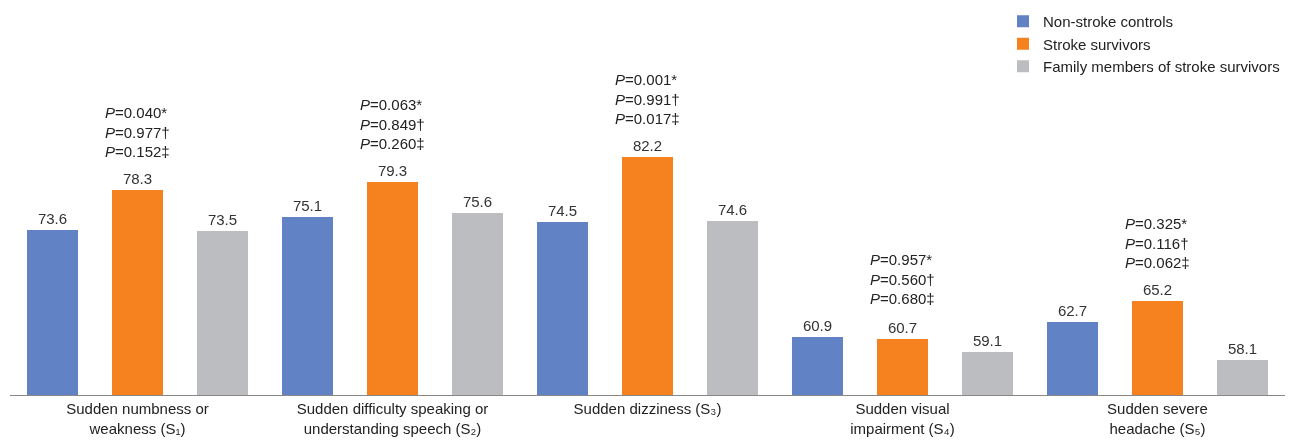  I want to click on annotation: P=0.040* P=0.977† P=0.152‡, so click(137, 132).